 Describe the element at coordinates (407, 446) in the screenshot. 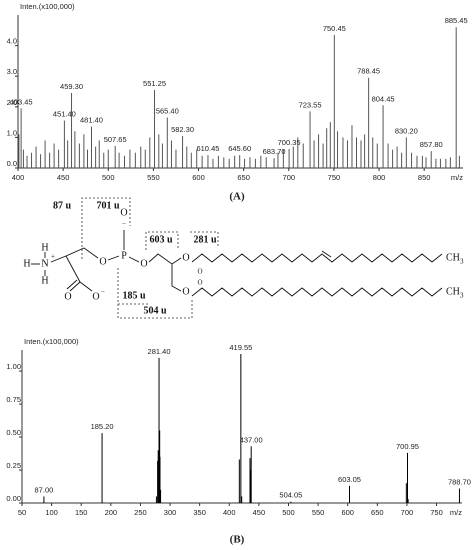

I see `peak-label: 700.95` at that location.